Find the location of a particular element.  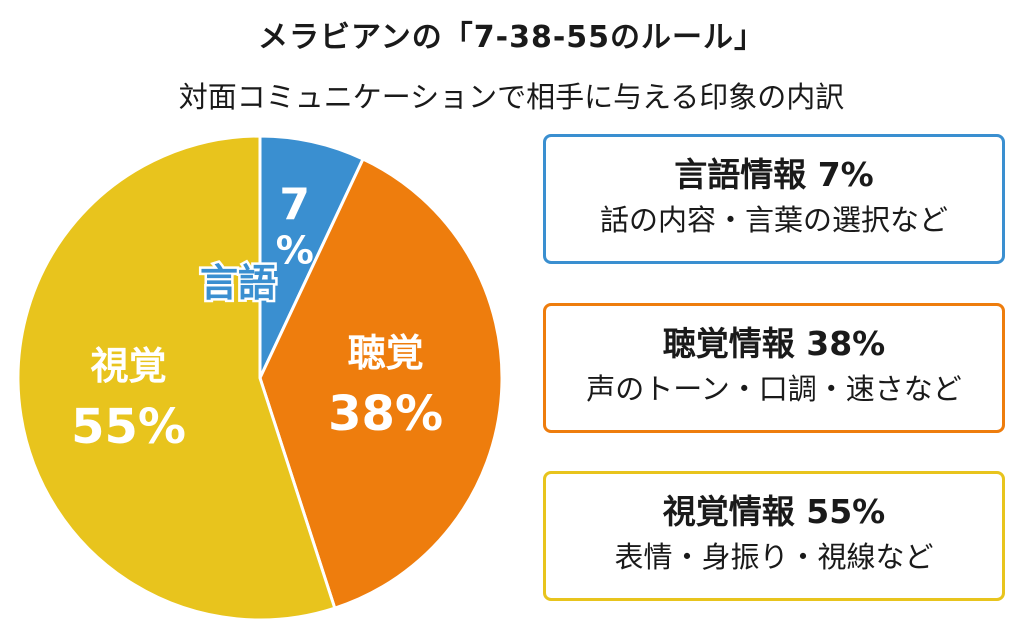

legend-box-vocal: 聴覚情報 38% 声のトーン・口調・速さなど is located at coordinates (774, 368).